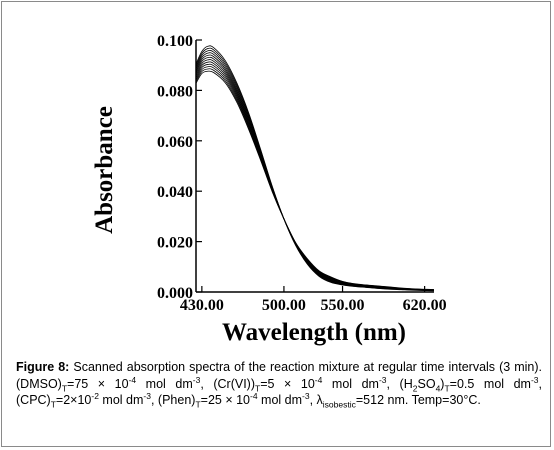 The height and width of the screenshot is (450, 554). Describe the element at coordinates (426, 383) in the screenshot. I see `caption-text: SO` at that location.